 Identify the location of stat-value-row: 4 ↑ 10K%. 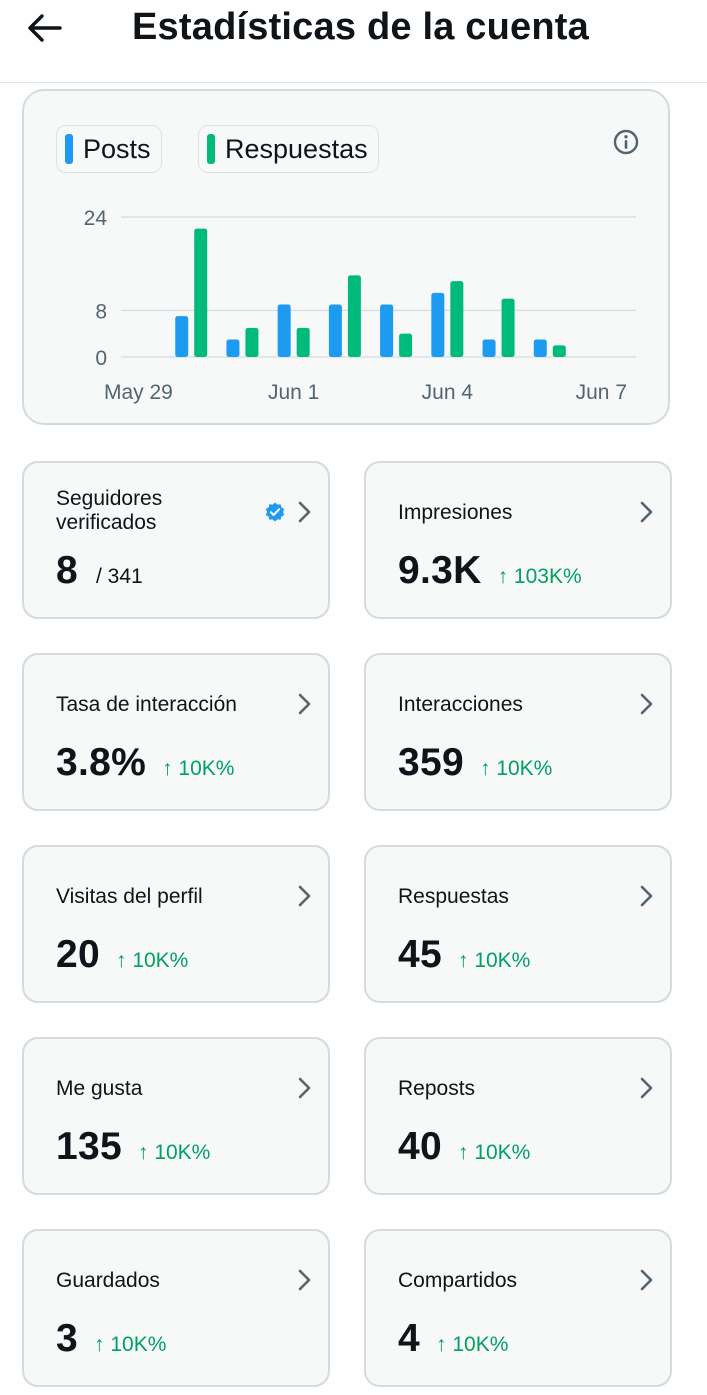
(453, 1339).